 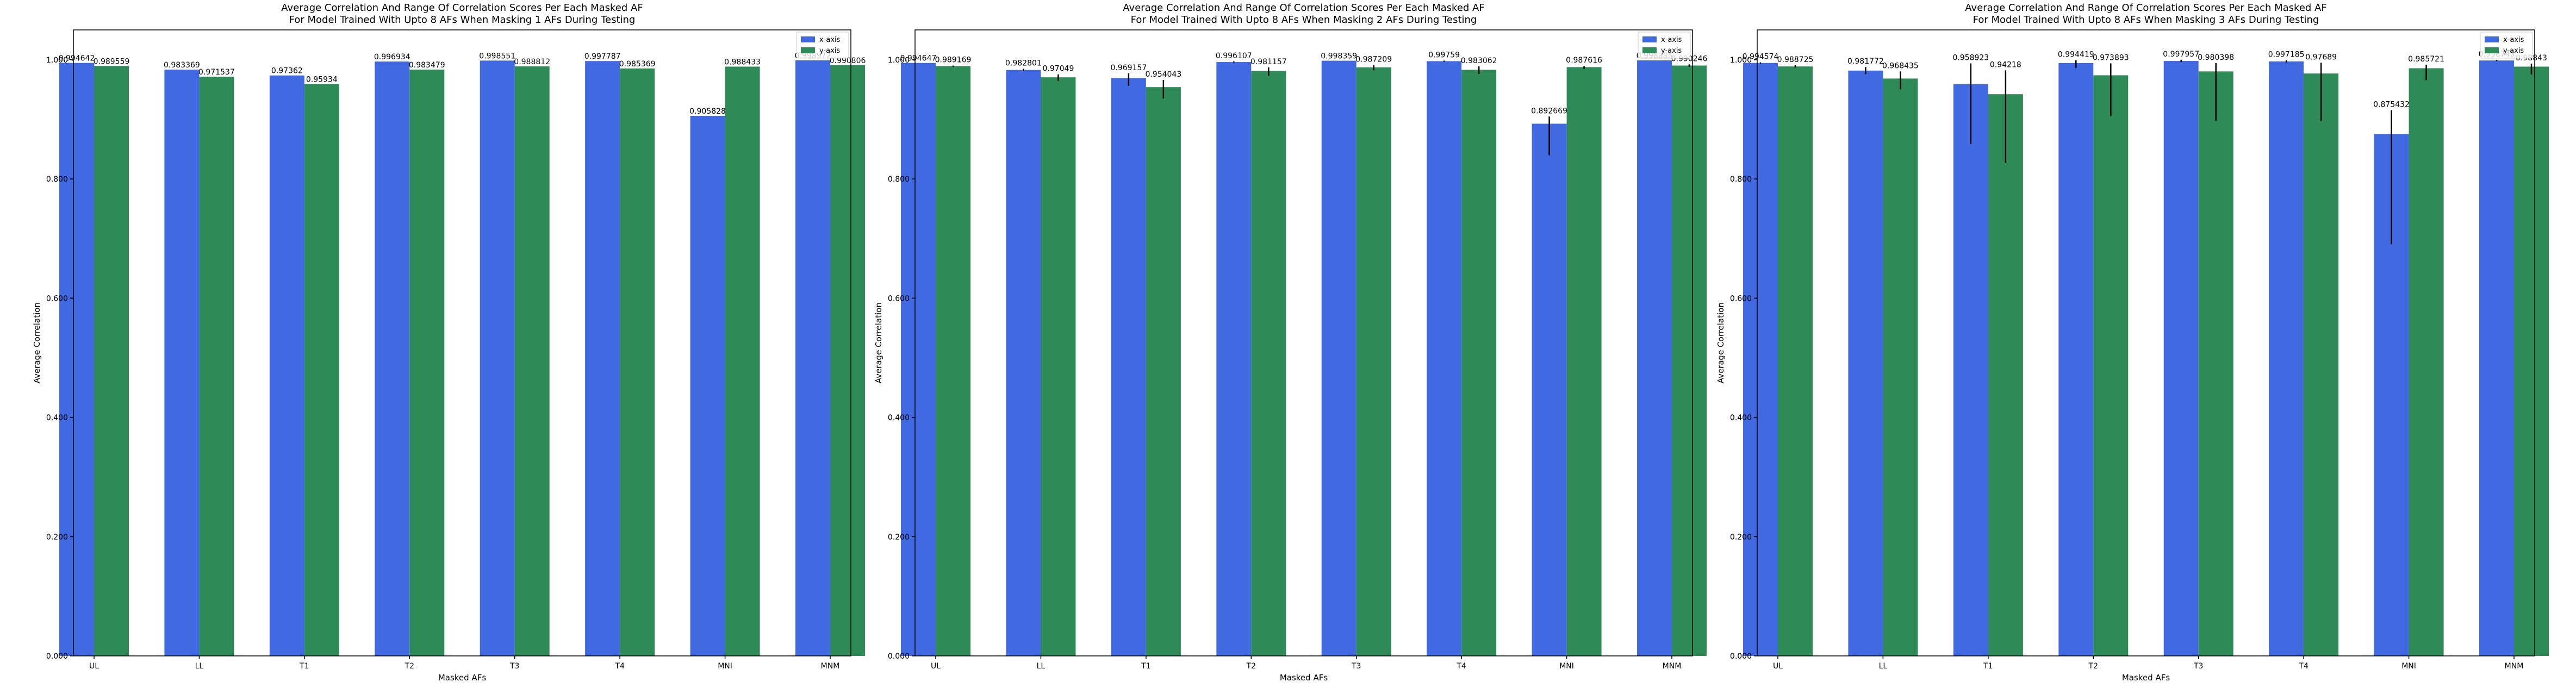 What do you see at coordinates (182, 65) in the screenshot?
I see `data-label-x-axis-LL: 0.983369` at bounding box center [182, 65].